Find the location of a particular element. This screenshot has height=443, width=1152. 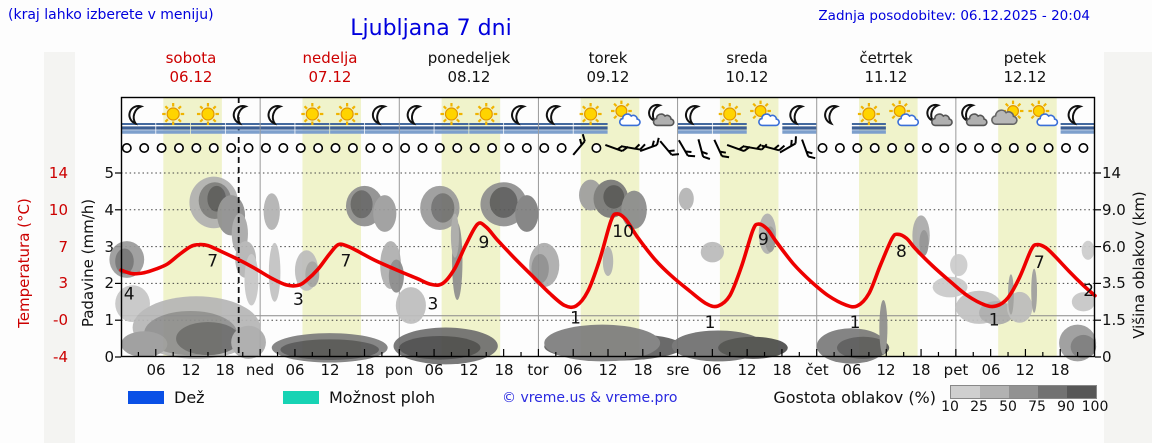

density-tick: 50 is located at coordinates (1008, 407).